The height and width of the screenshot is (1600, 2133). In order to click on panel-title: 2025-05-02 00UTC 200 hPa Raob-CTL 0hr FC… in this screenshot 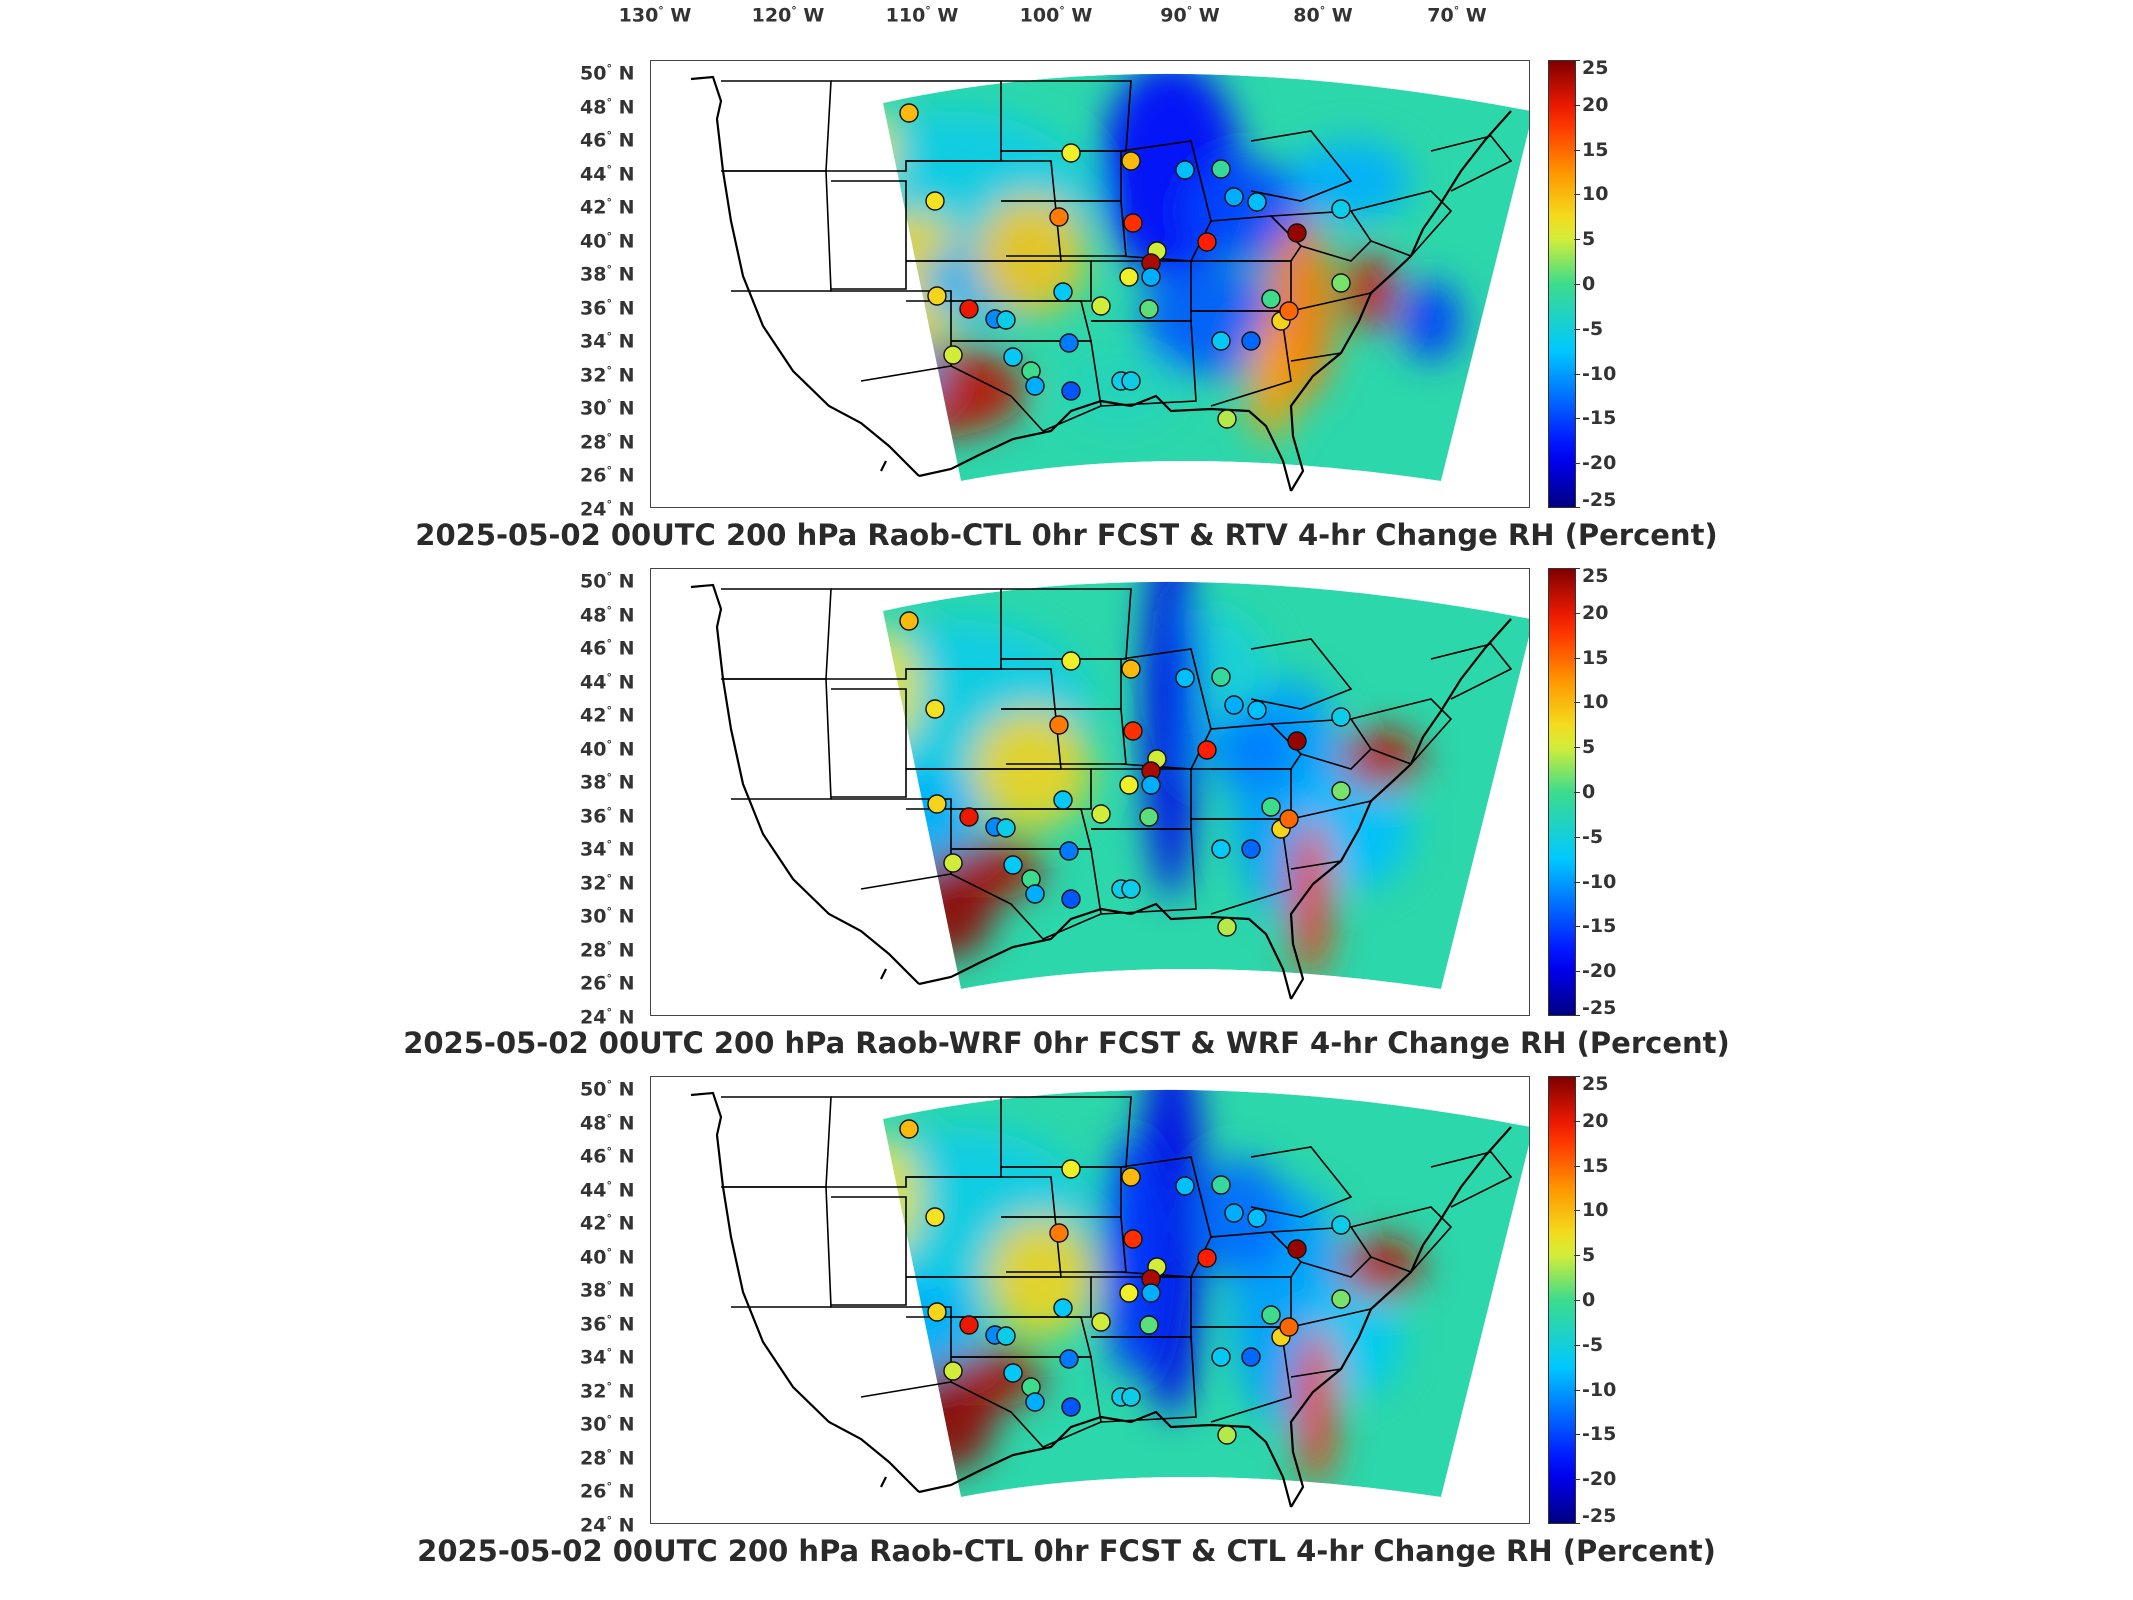, I will do `click(1066, 535)`.